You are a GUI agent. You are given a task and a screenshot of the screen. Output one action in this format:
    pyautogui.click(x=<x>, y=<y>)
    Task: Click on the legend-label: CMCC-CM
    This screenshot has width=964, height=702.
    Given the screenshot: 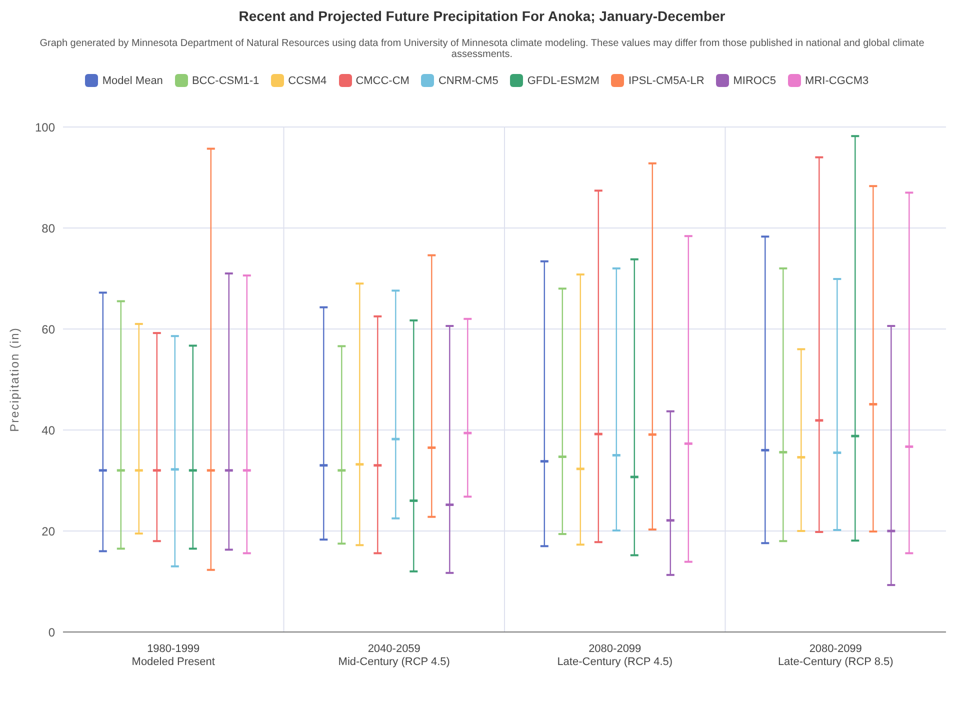 What is the action you would take?
    pyautogui.click(x=382, y=80)
    